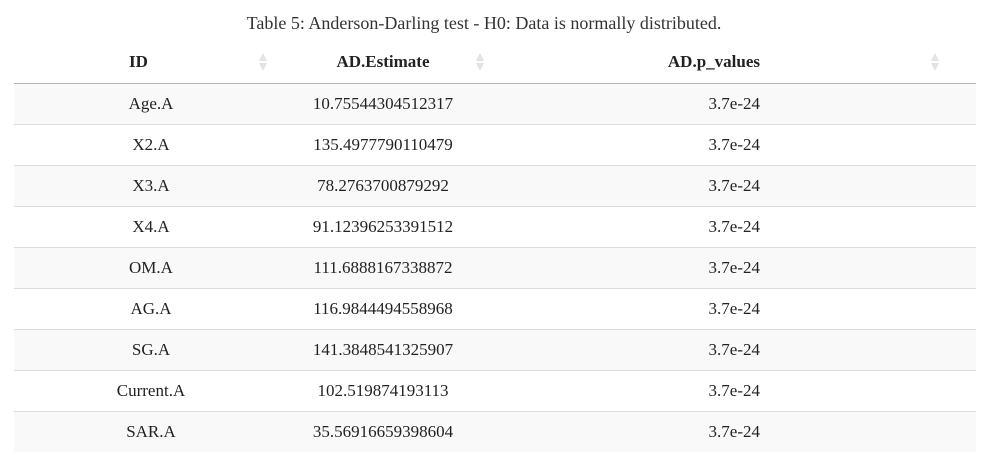 This screenshot has width=988, height=455. Describe the element at coordinates (383, 227) in the screenshot. I see `cell-ad-estimate: 91.12396253391512` at that location.